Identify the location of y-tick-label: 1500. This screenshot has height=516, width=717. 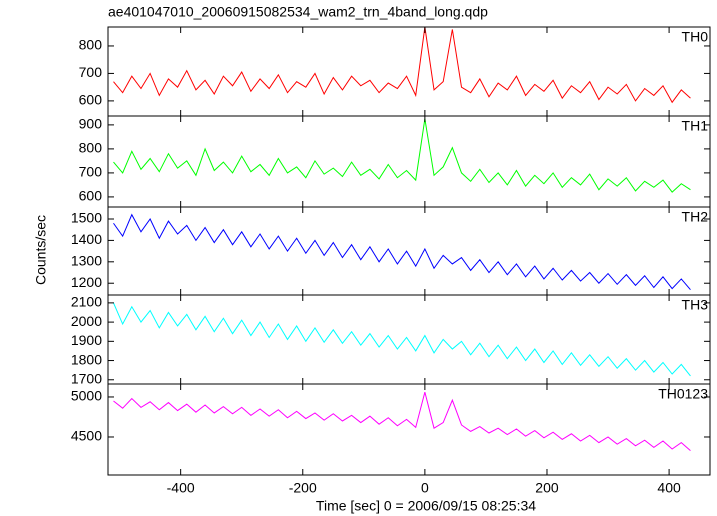
(86, 218).